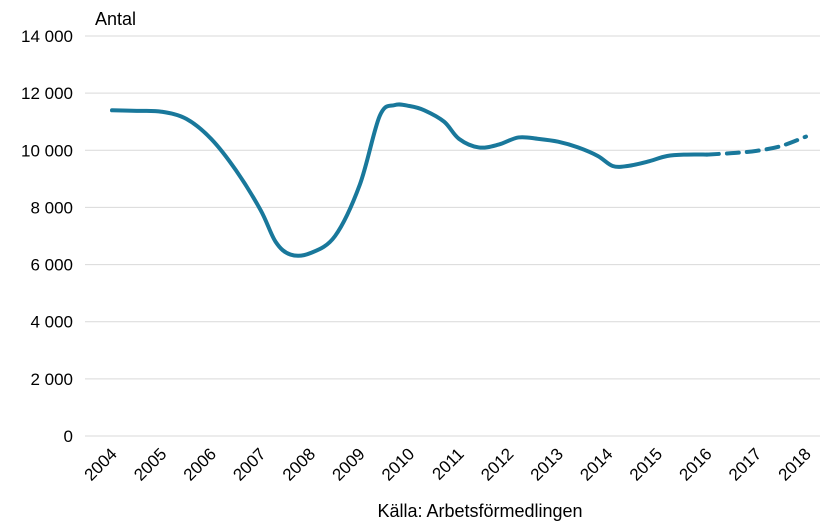 The width and height of the screenshot is (820, 523). I want to click on x-tick-label: 2010, so click(398, 464).